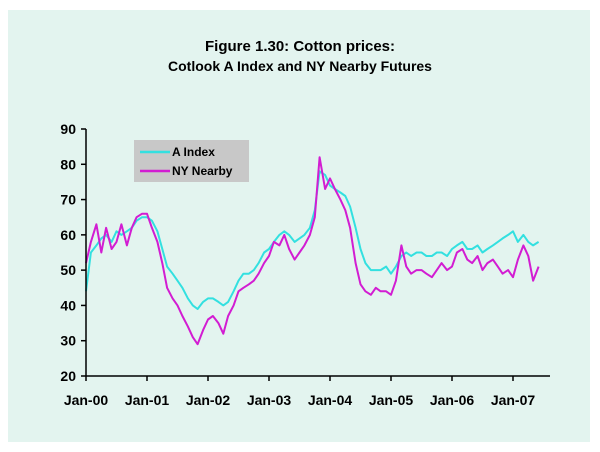  What do you see at coordinates (202, 171) in the screenshot?
I see `legend-label: NY Nearby` at bounding box center [202, 171].